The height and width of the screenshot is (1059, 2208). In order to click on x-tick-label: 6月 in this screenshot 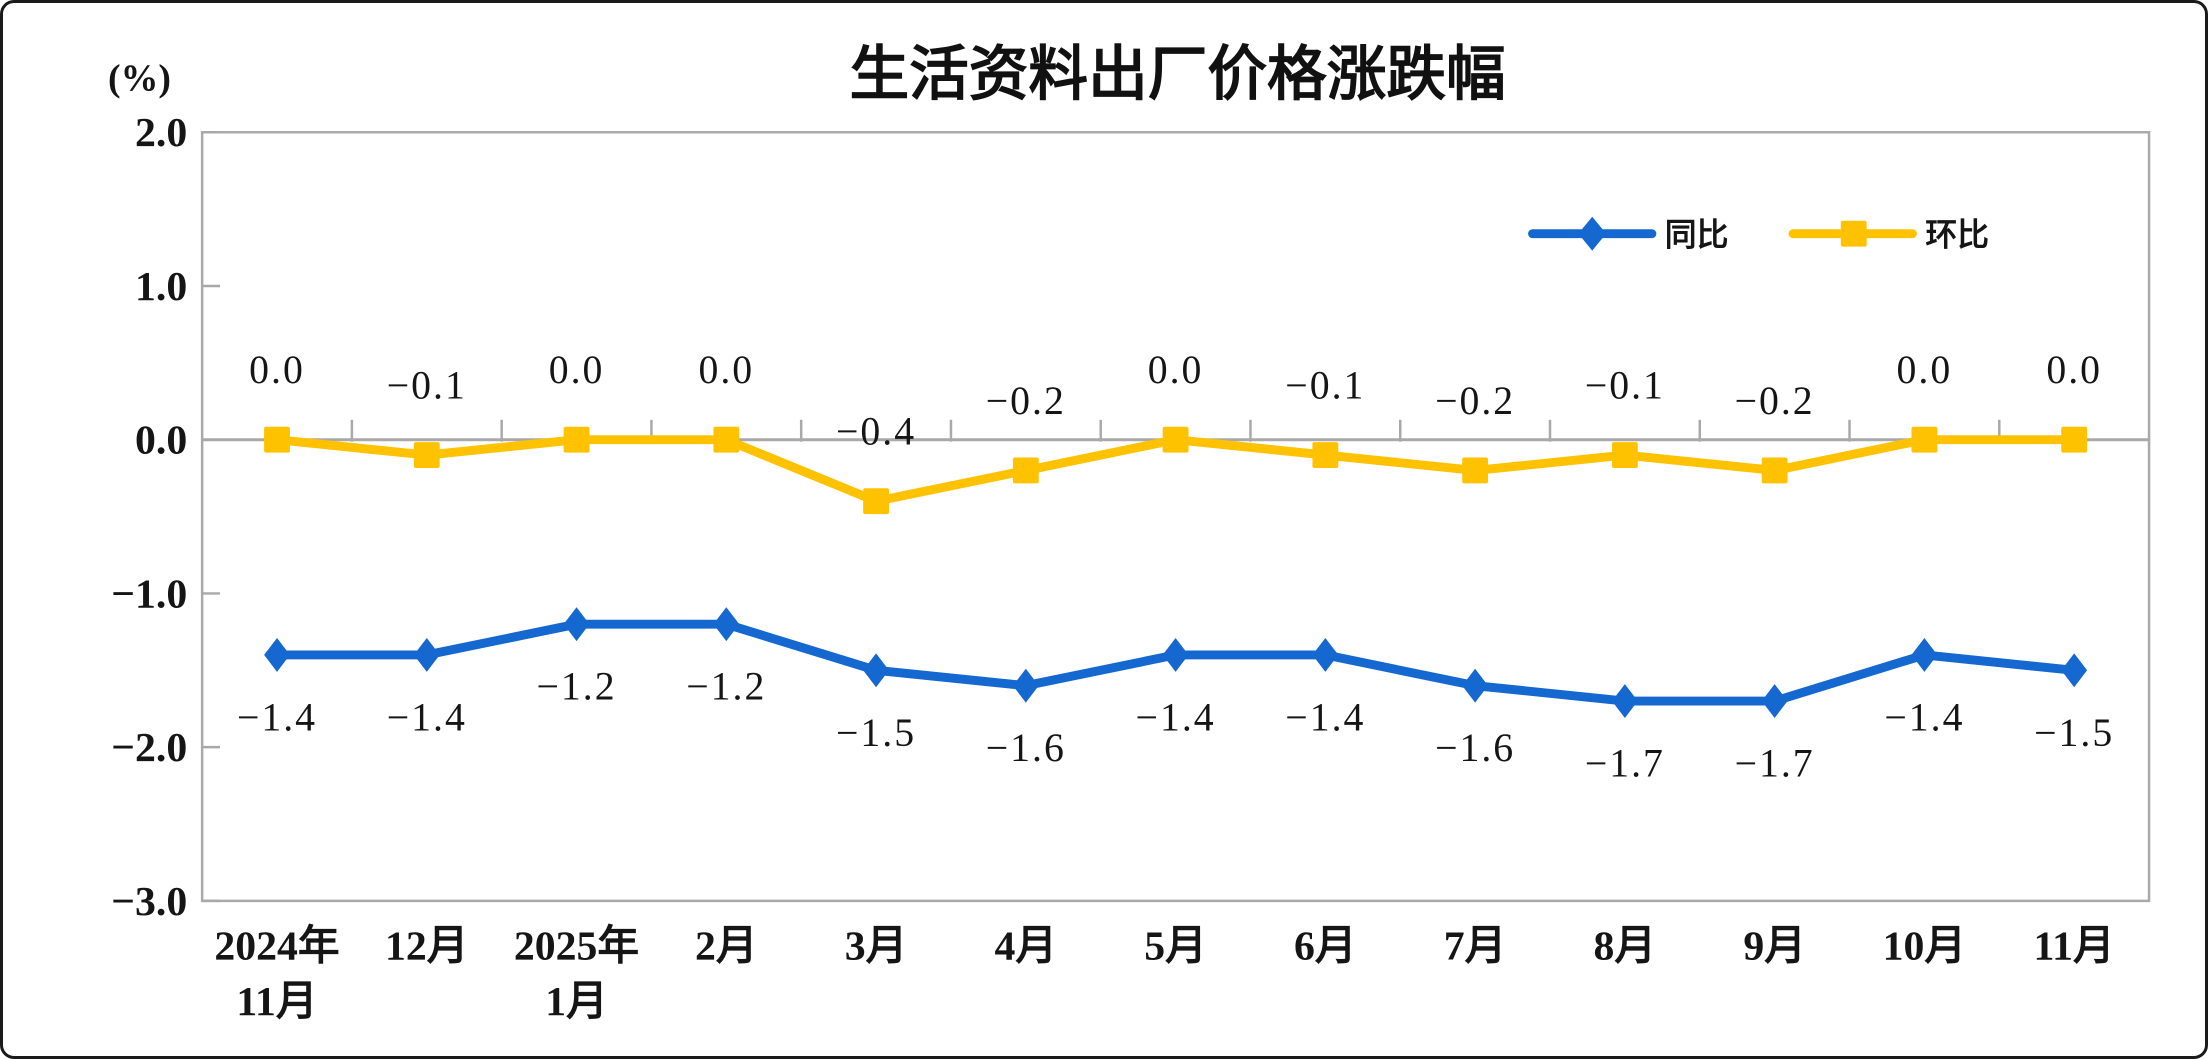, I will do `click(1325, 947)`.